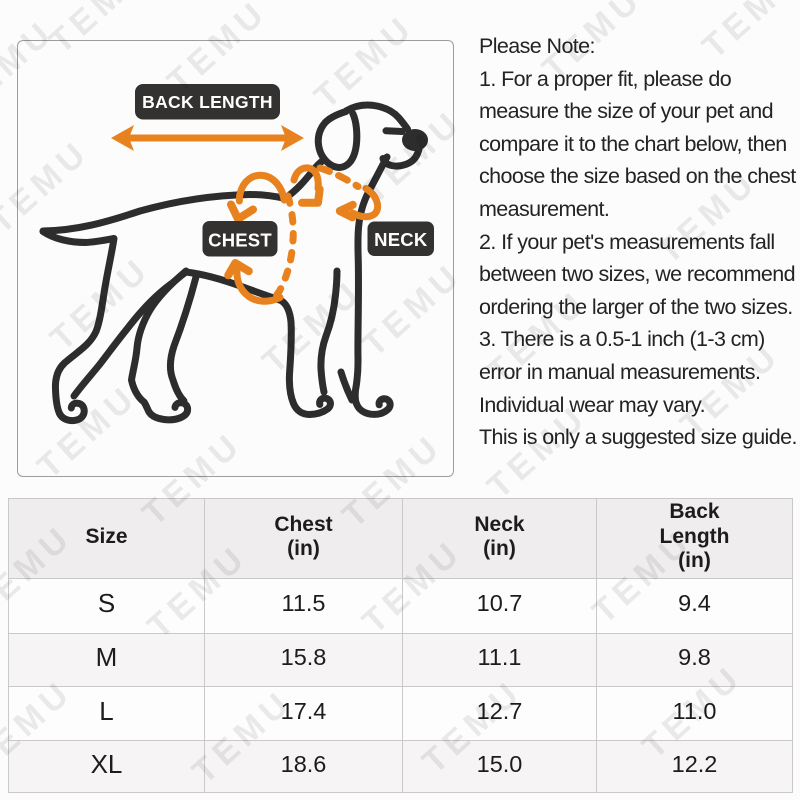 Image resolution: width=800 pixels, height=800 pixels. What do you see at coordinates (401, 239) in the screenshot?
I see `svg-text: NECK` at bounding box center [401, 239].